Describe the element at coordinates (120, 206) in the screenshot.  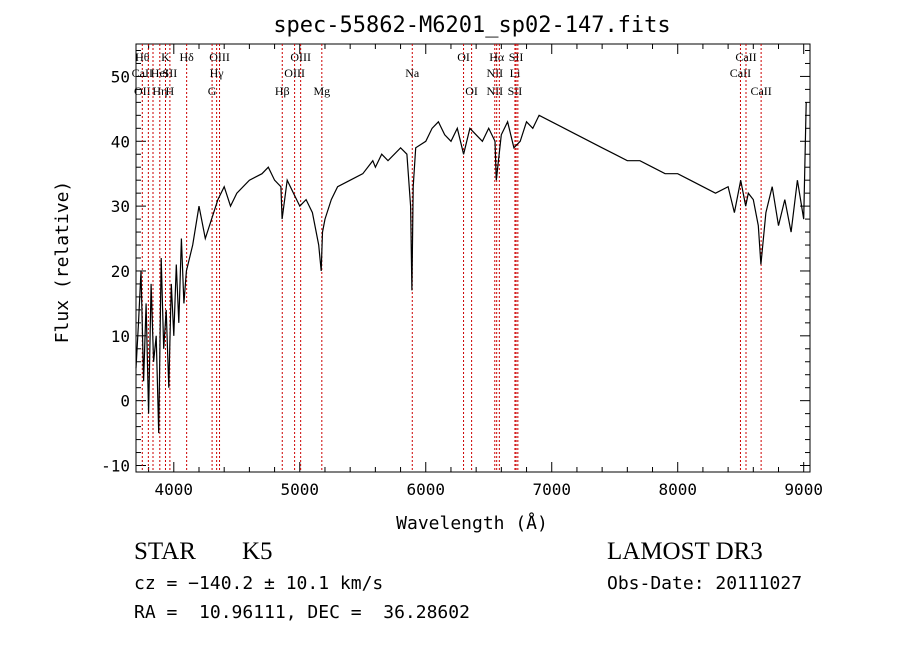
I see `y-tick-label: 30` at that location.